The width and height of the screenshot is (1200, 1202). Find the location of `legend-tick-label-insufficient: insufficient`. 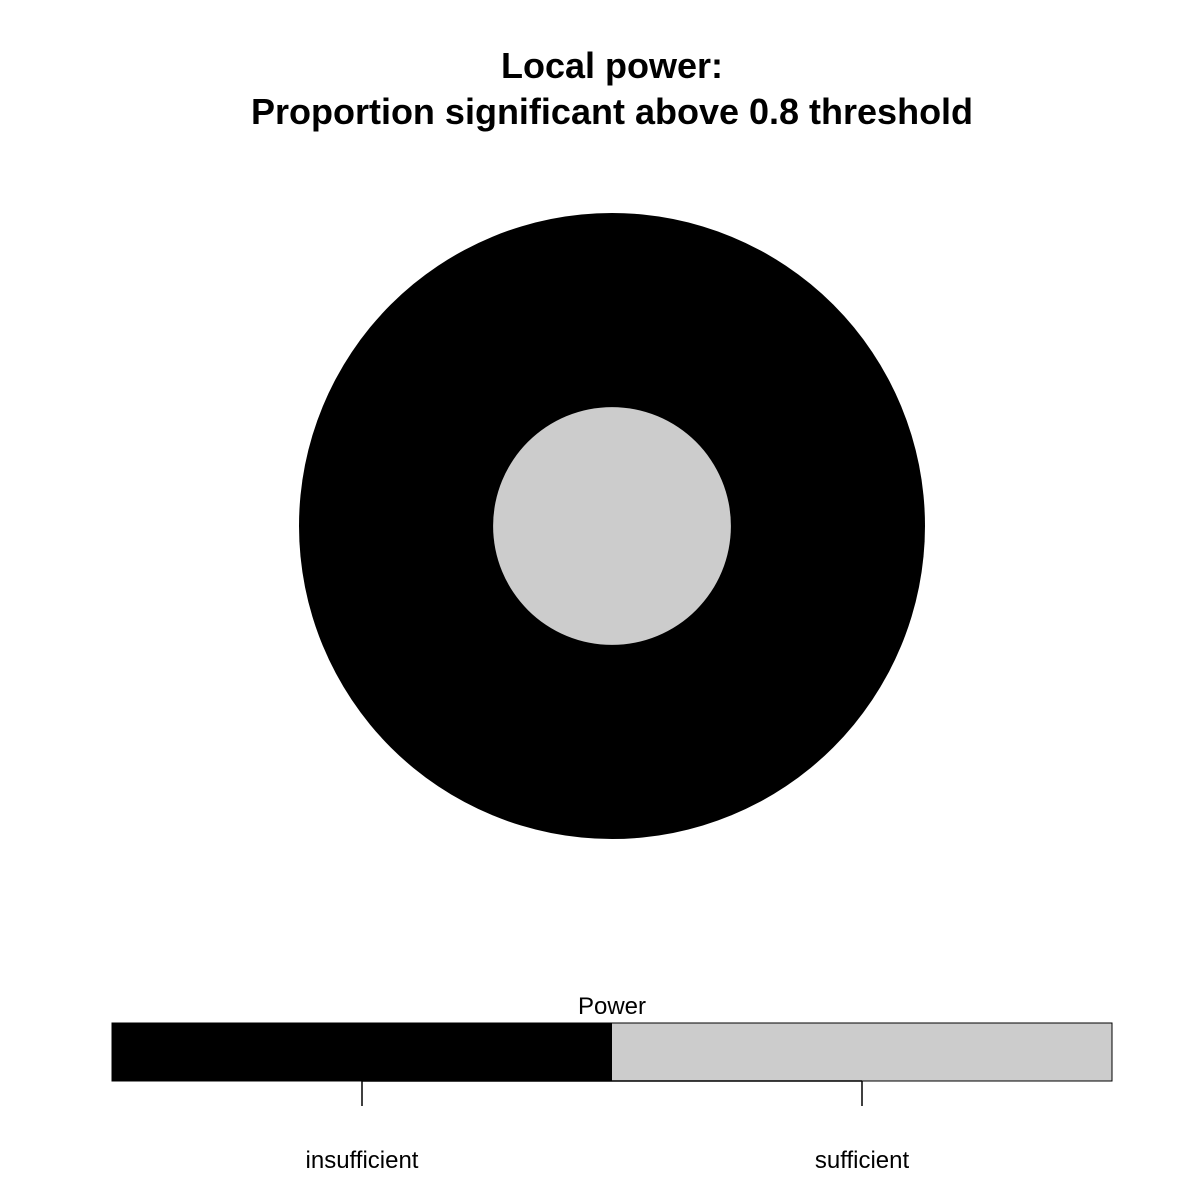

legend-tick-label-insufficient: insufficient is located at coordinates (362, 1160).